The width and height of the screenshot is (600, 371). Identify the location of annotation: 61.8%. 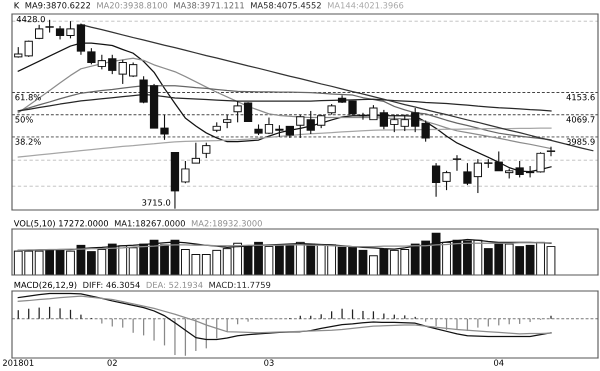
(28, 97).